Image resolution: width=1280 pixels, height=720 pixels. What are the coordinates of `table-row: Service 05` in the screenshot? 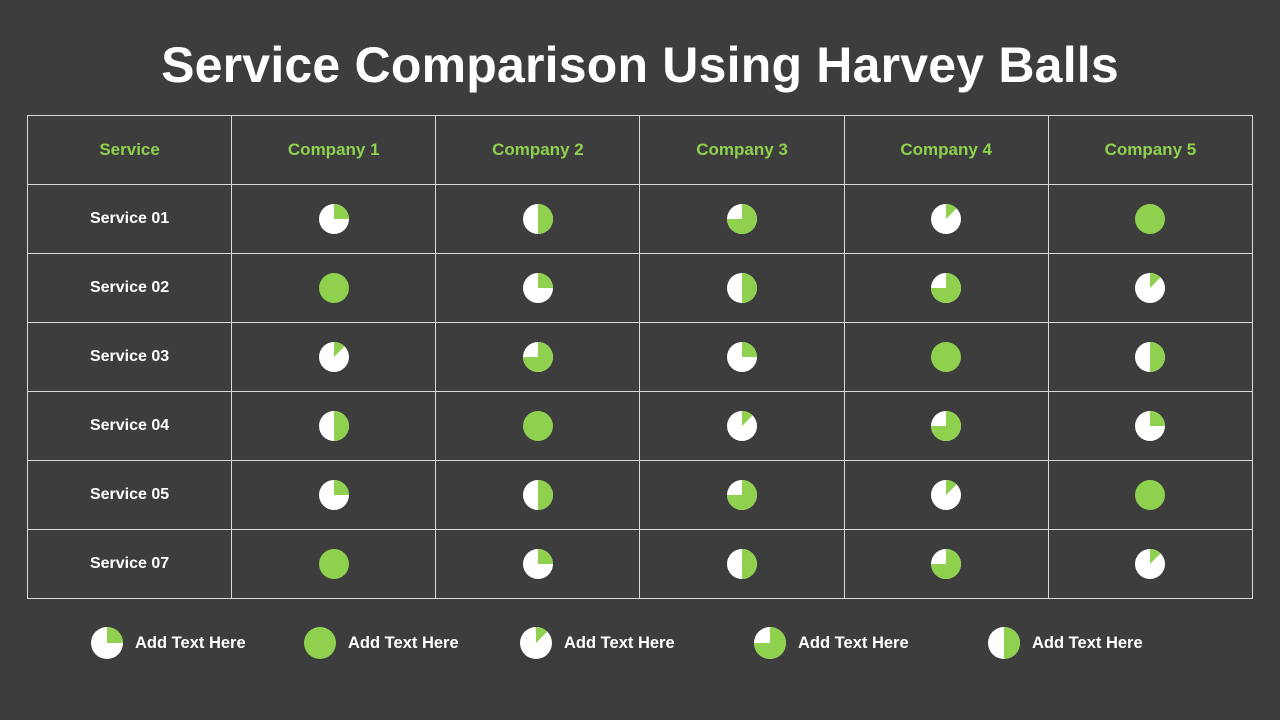 It's located at (640, 495).